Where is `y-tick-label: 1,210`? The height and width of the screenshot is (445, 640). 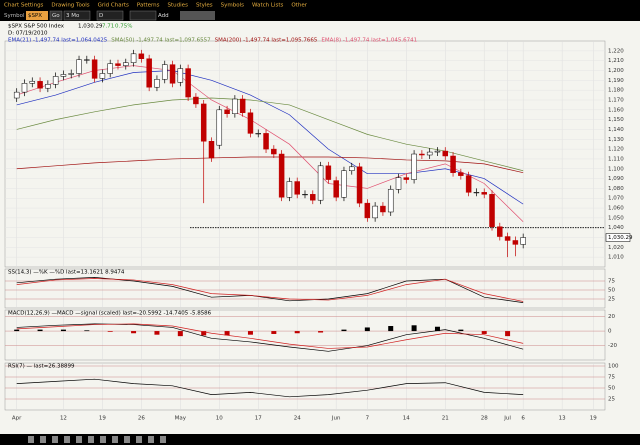
y-tick-label: 1,210 is located at coordinates (616, 61).